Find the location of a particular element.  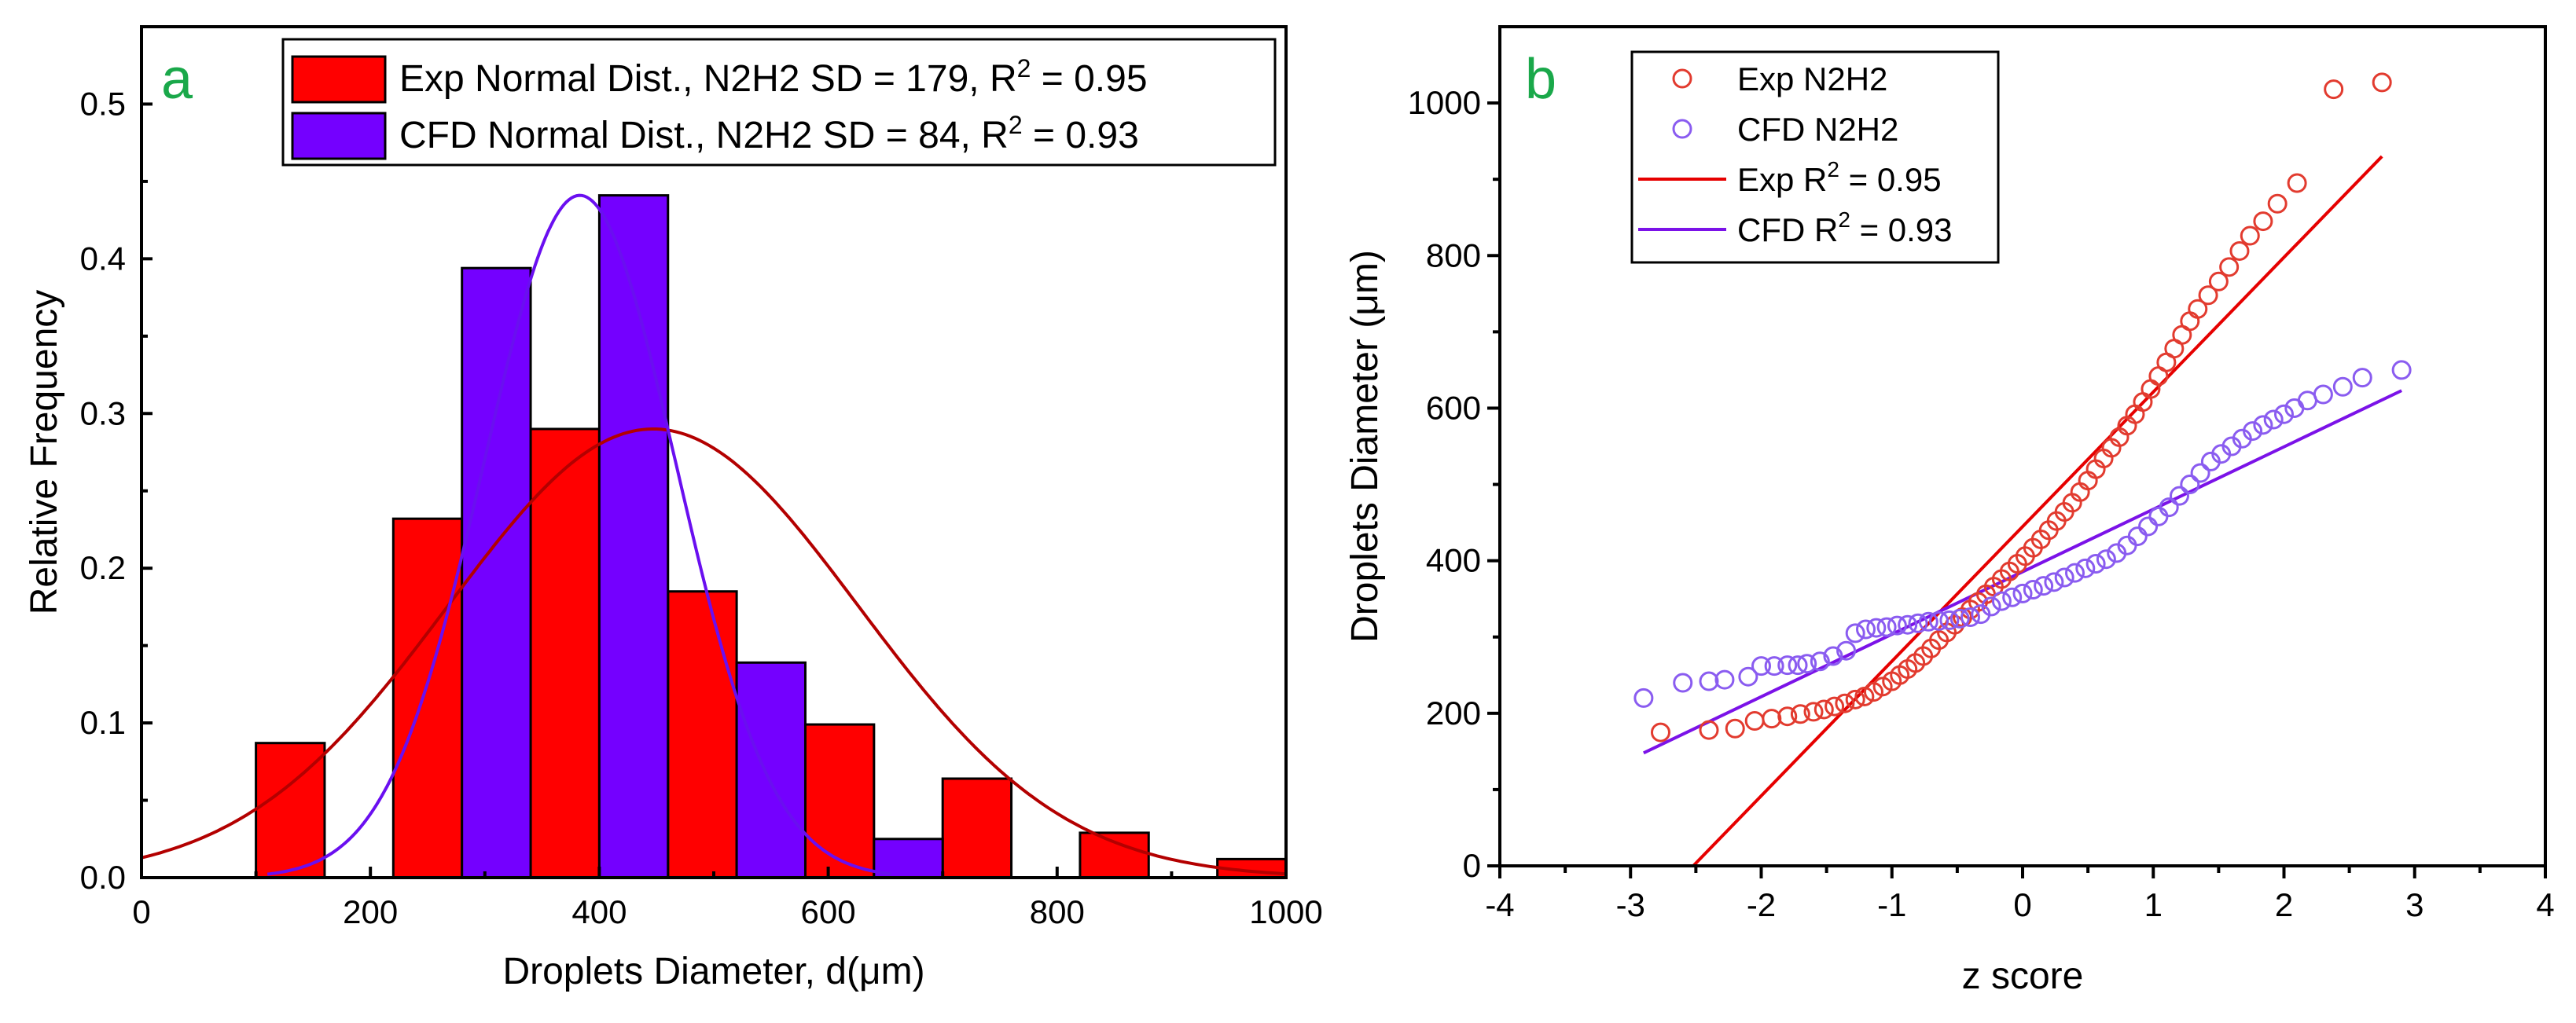

legend-label: CFD N2H2 is located at coordinates (1817, 129).